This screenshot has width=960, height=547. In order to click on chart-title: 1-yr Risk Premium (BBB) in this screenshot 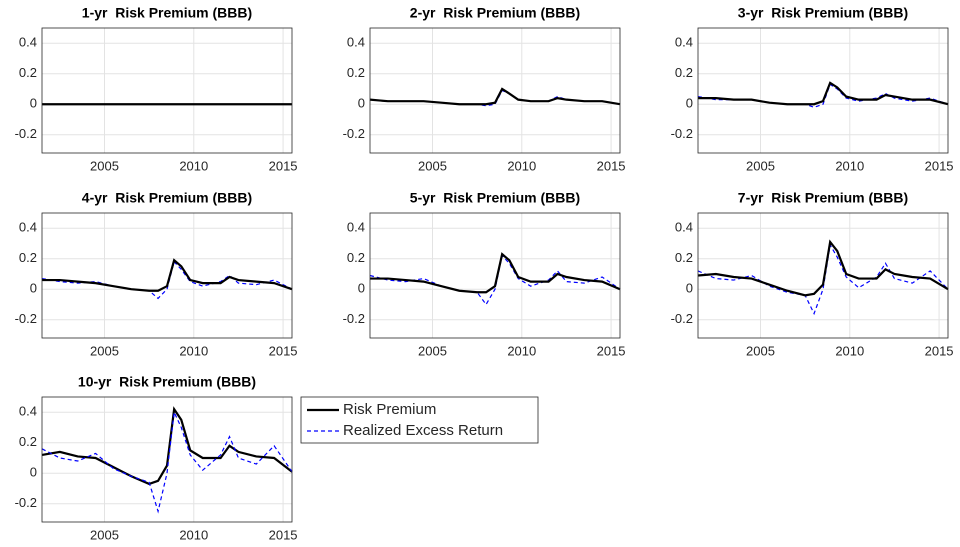, I will do `click(167, 13)`.